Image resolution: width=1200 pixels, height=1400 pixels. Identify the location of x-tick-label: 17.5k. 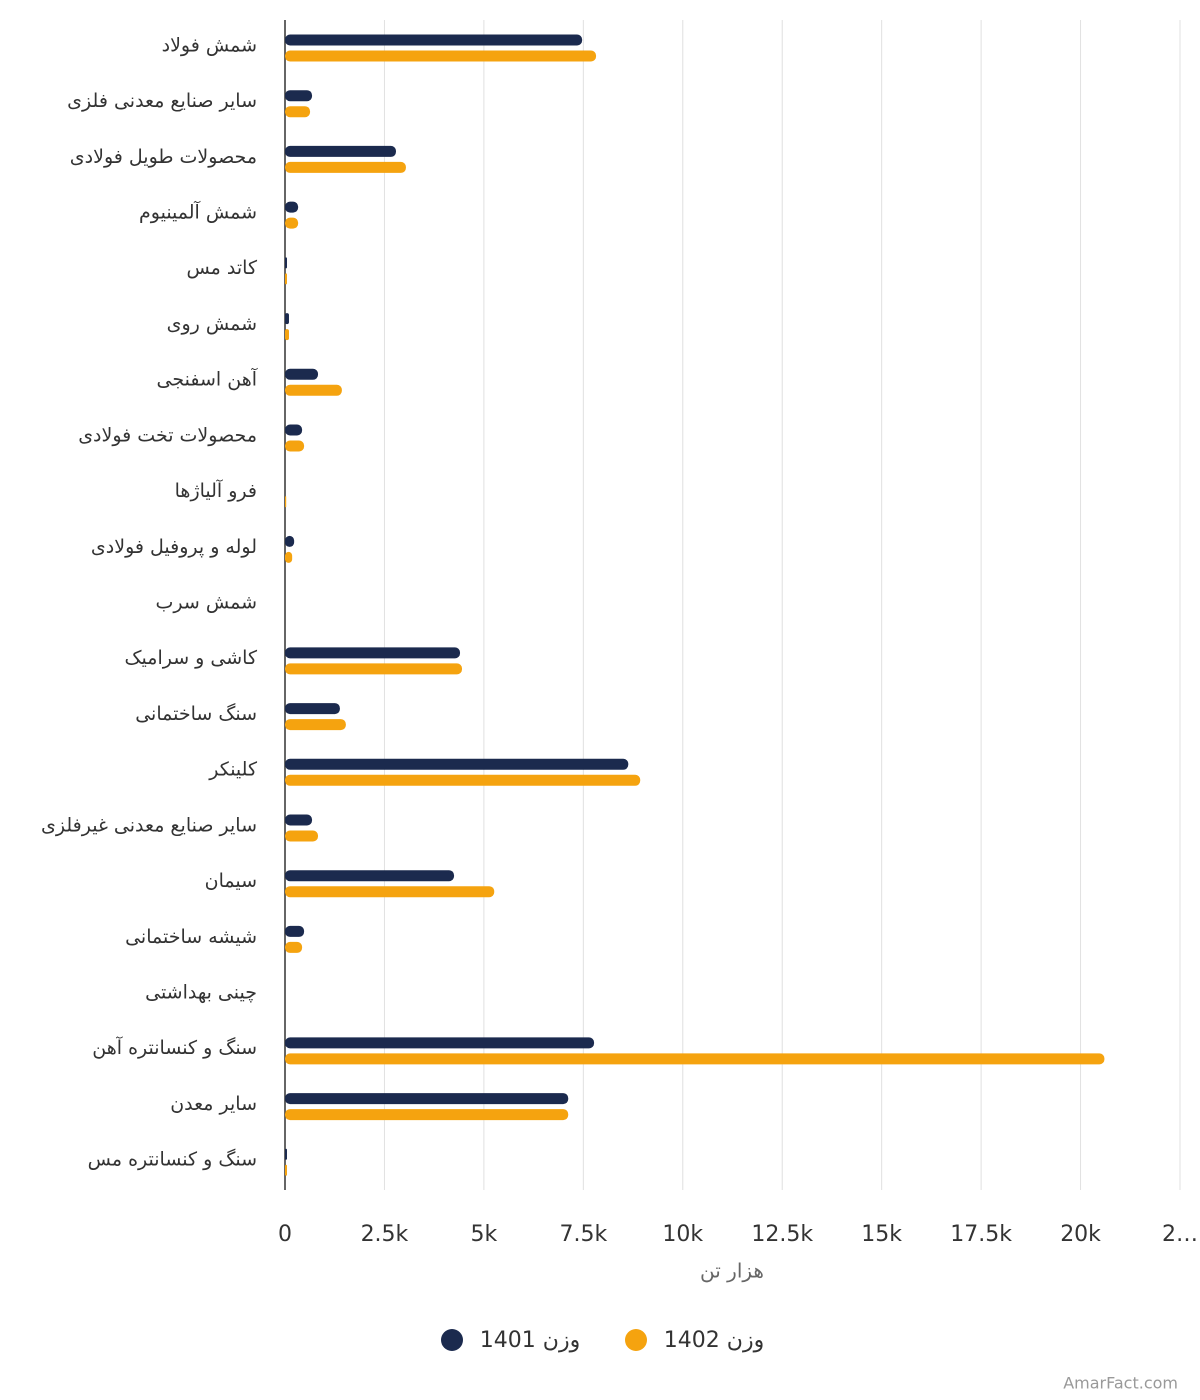
(981, 1234).